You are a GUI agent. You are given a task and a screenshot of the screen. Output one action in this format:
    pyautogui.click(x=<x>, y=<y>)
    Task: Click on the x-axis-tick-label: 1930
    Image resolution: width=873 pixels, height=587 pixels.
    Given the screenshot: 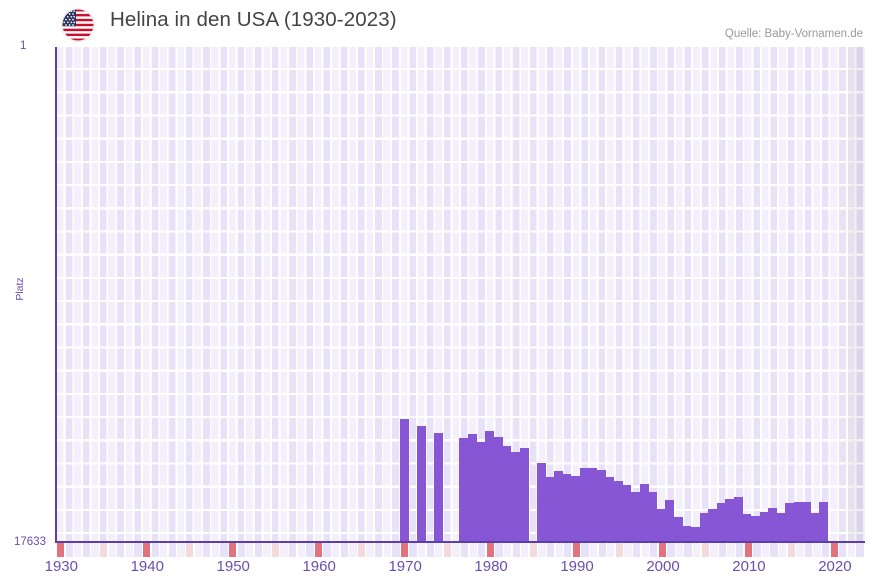 What is the action you would take?
    pyautogui.click(x=61, y=566)
    